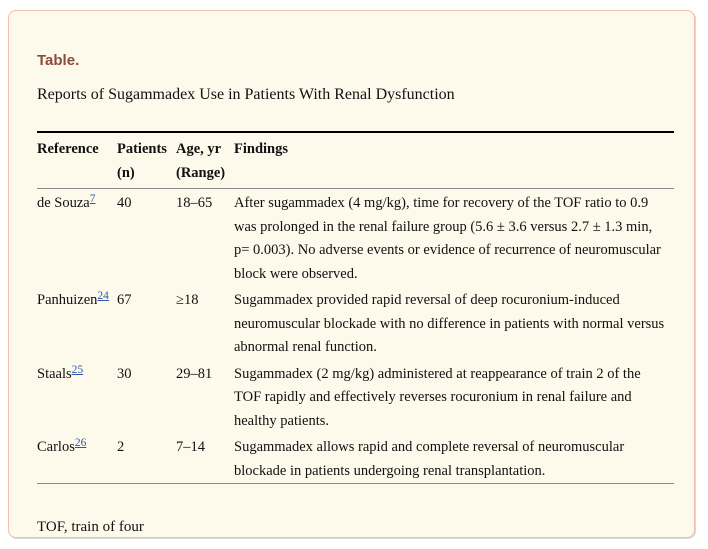  I want to click on reference-cell: Panhuizen24, so click(77, 323).